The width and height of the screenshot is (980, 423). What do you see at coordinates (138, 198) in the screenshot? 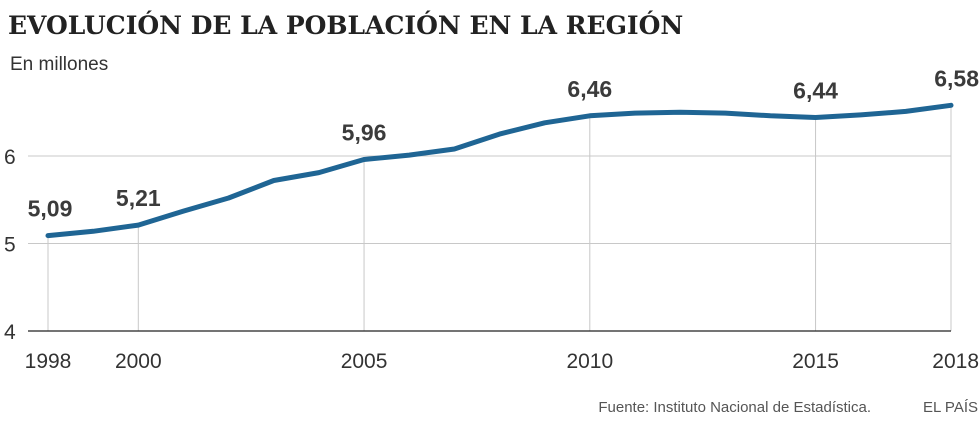
I see `data-label: 5,21` at bounding box center [138, 198].